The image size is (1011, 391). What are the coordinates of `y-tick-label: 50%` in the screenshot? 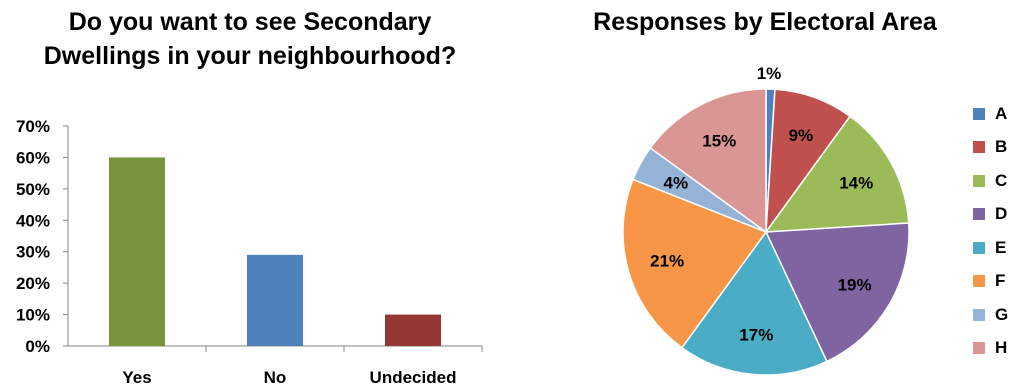 It's located at (33, 189).